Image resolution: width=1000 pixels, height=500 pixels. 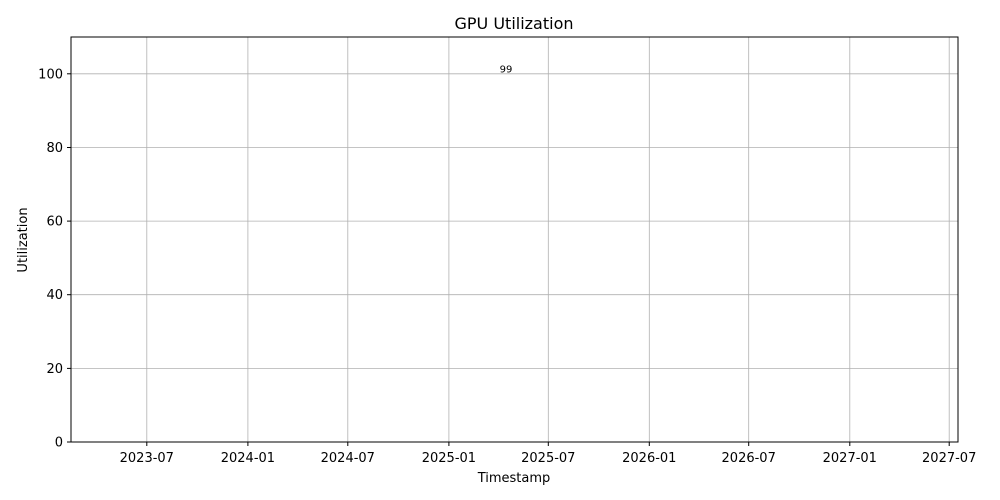 I want to click on x-tick-label: 2026-01, so click(x=649, y=458).